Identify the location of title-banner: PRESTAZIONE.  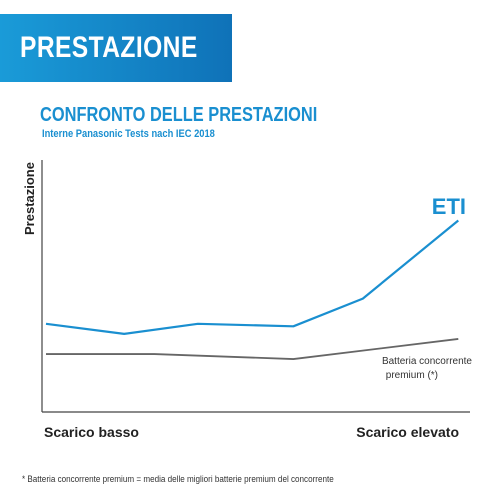
(116, 48).